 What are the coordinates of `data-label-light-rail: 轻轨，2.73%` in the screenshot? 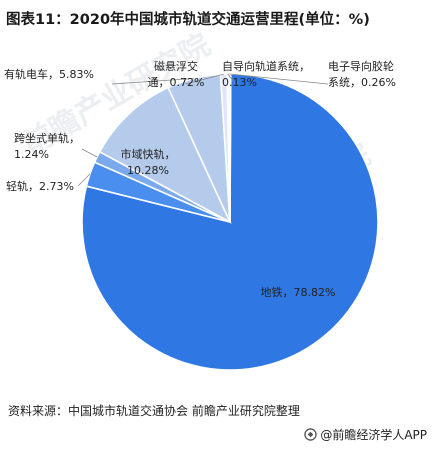 It's located at (40, 186).